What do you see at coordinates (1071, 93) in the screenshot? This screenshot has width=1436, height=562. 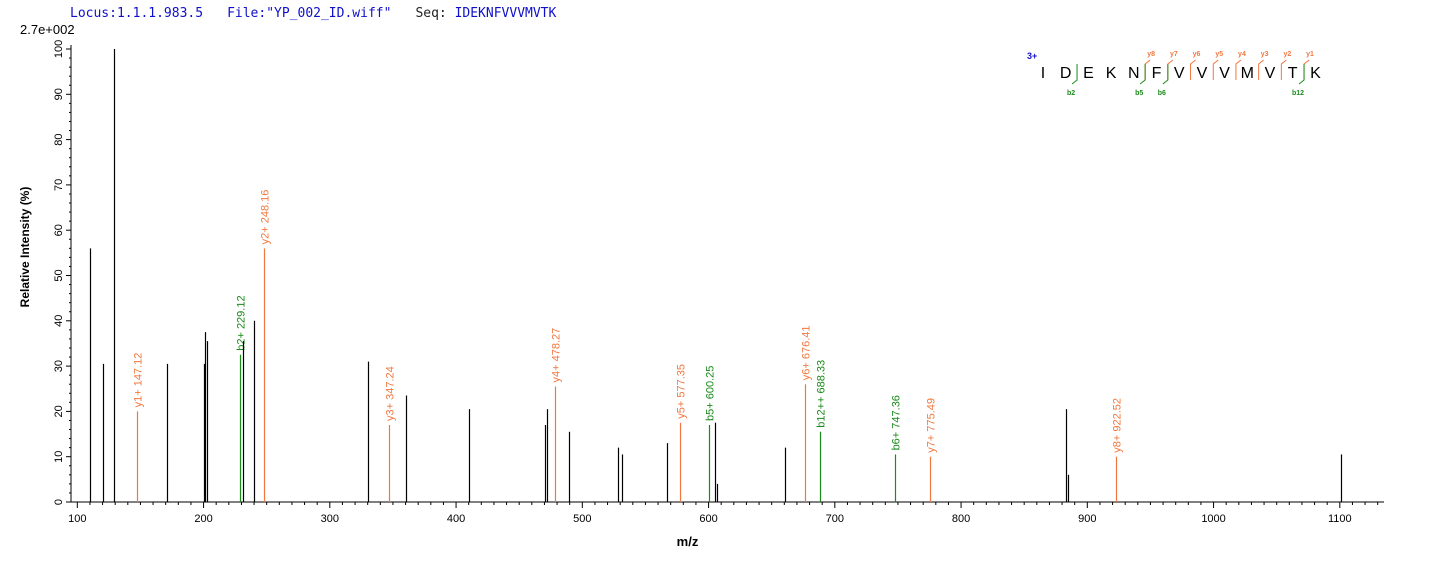 I see `b-ion-label: b2` at bounding box center [1071, 93].